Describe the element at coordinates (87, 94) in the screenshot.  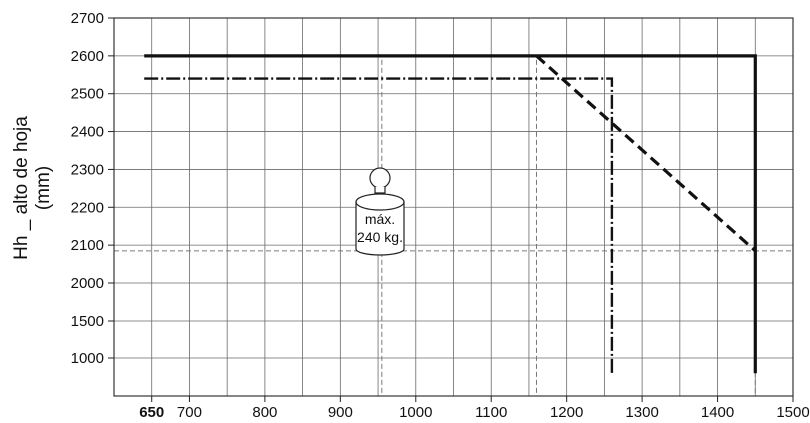
I see `y-tick-label: 2500` at that location.